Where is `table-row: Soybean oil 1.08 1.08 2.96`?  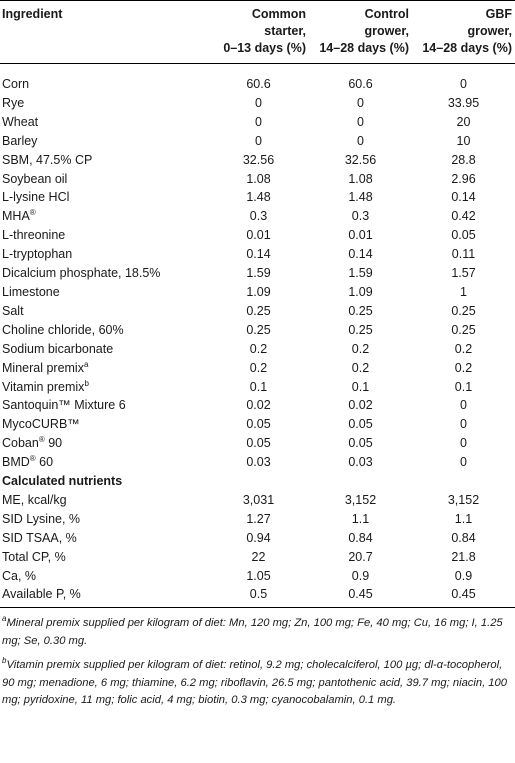 table-row: Soybean oil 1.08 1.08 2.96 is located at coordinates (257, 179).